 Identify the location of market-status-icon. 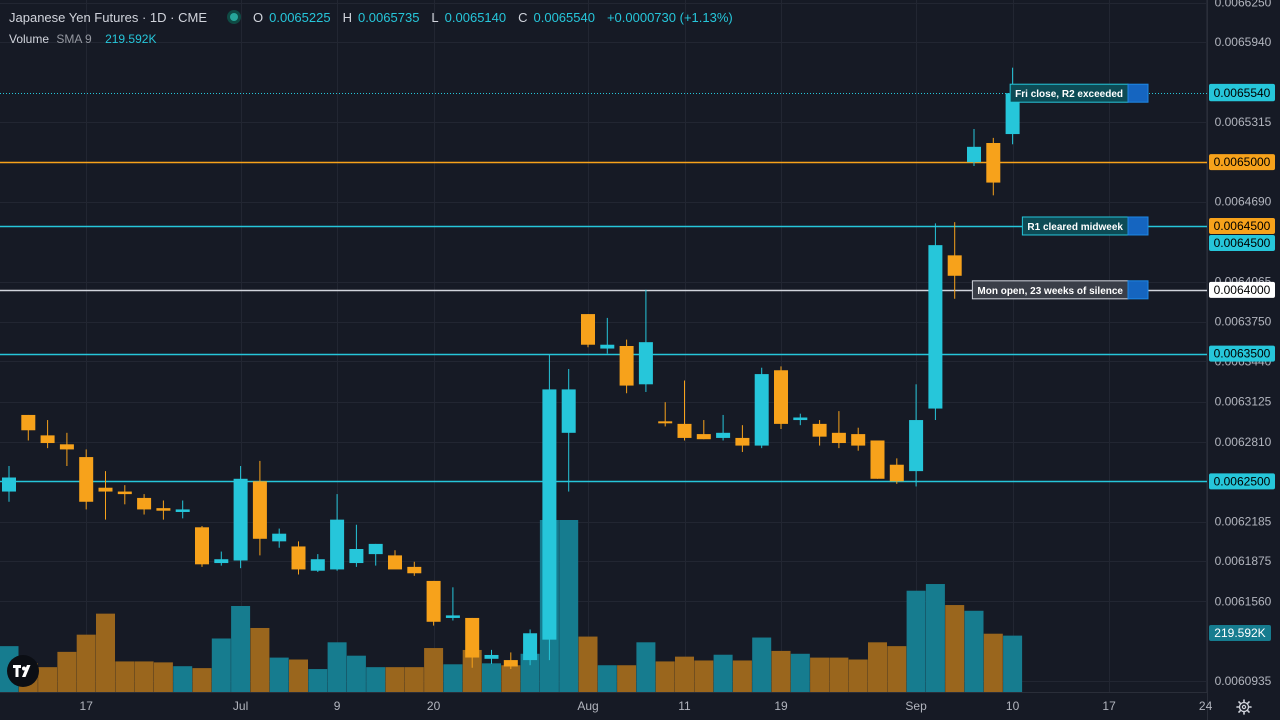
(234, 17).